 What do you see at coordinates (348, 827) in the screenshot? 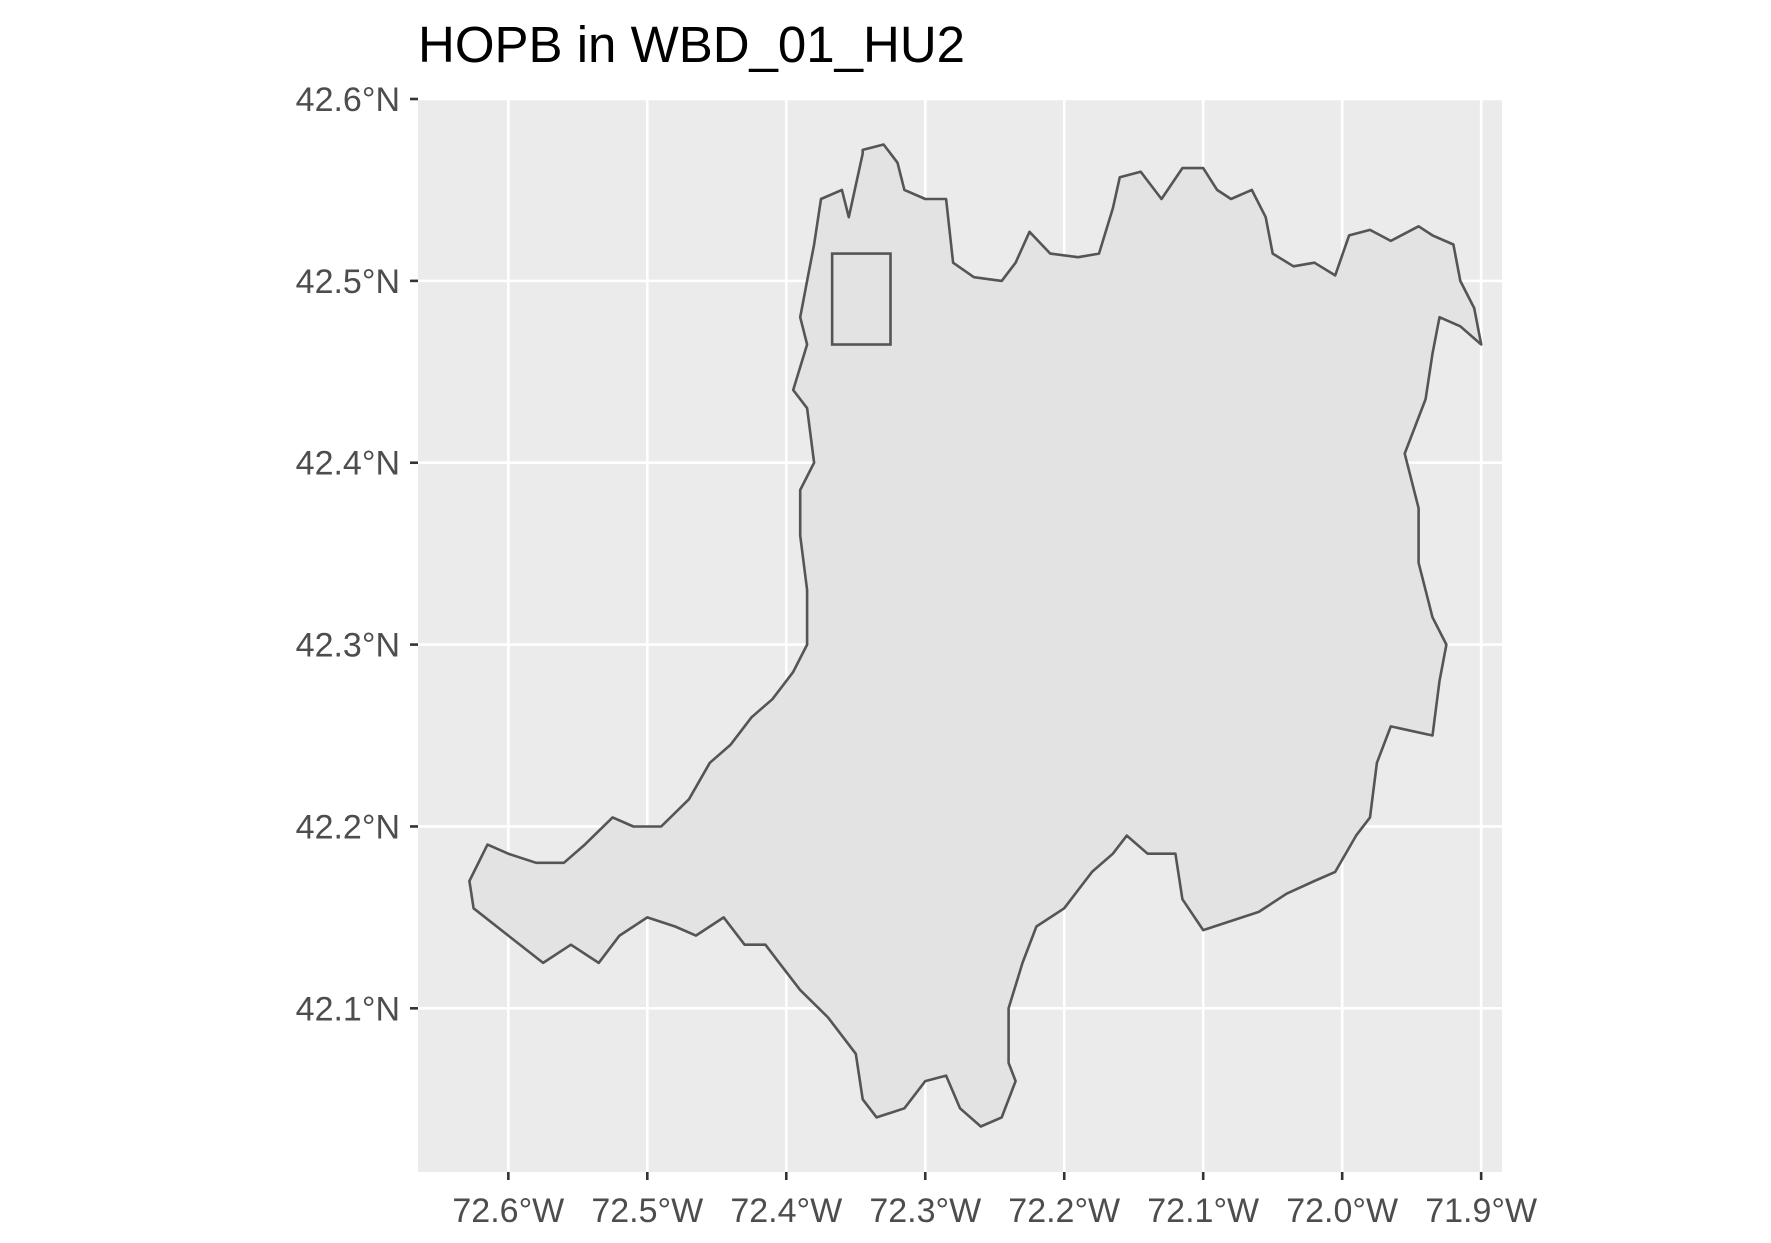
I see `y-tick-label: 42.2°N` at bounding box center [348, 827].